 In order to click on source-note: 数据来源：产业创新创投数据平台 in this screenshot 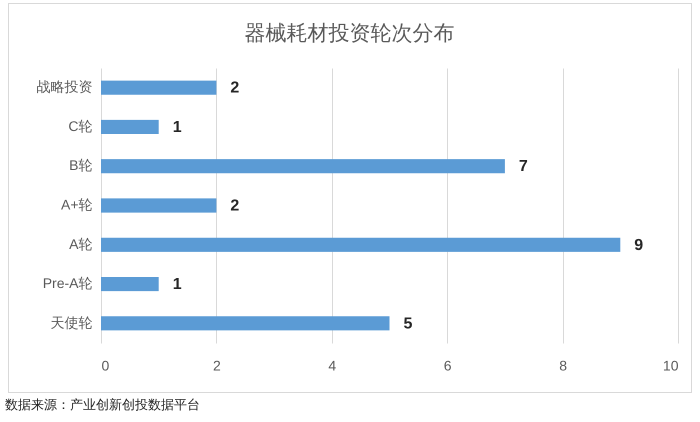, I will do `click(102, 405)`.